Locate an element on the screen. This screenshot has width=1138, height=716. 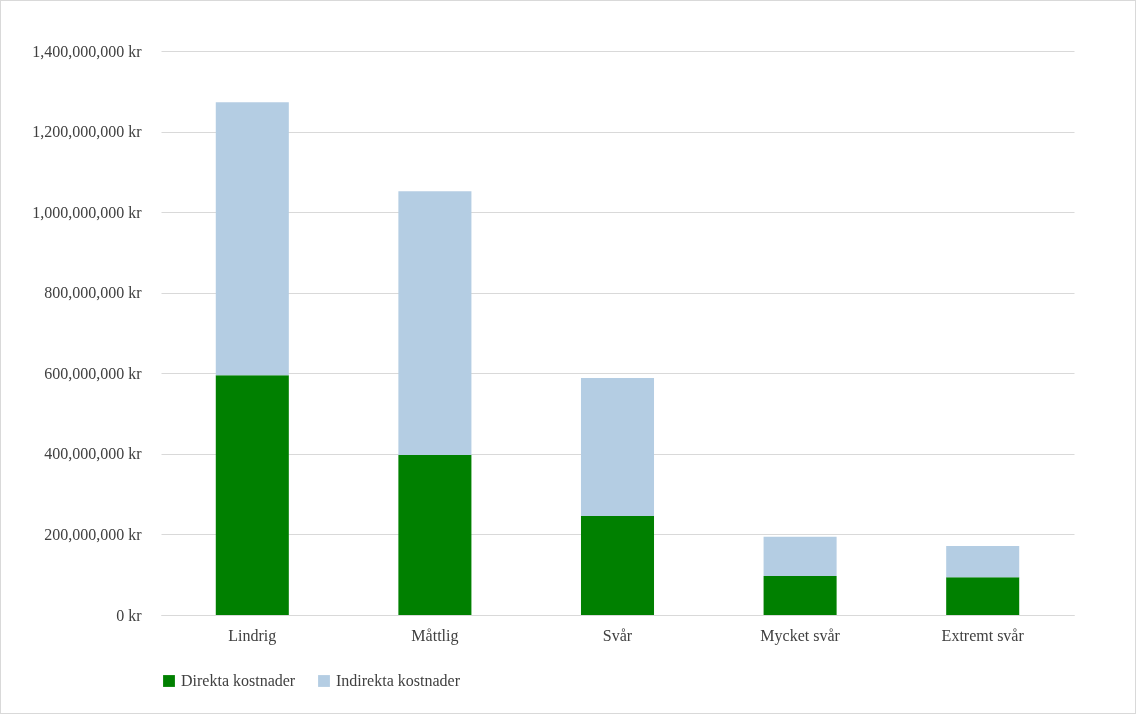
y-tick-label: 1,200,000,000 kr is located at coordinates (87, 132).